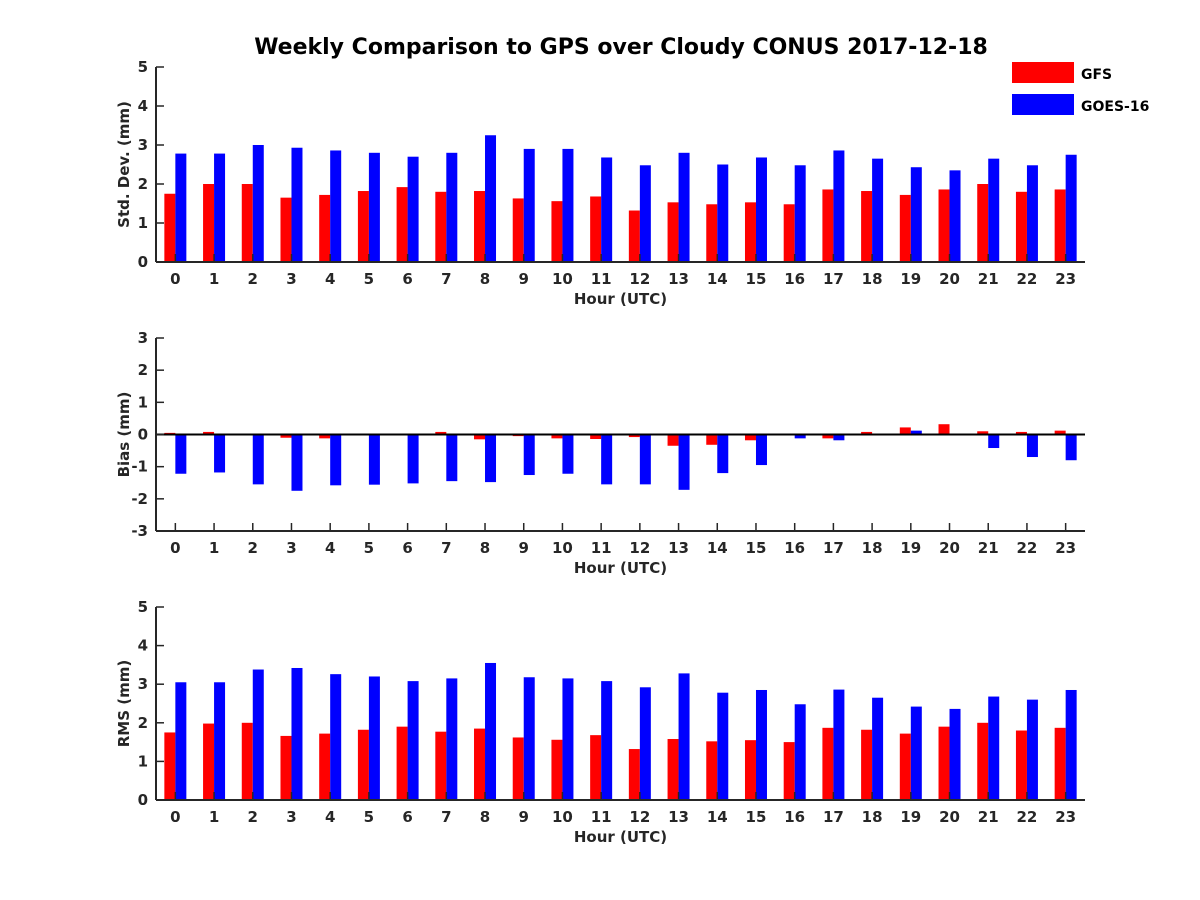  Describe the element at coordinates (446, 548) in the screenshot. I see `x-tick-label: 7` at that location.